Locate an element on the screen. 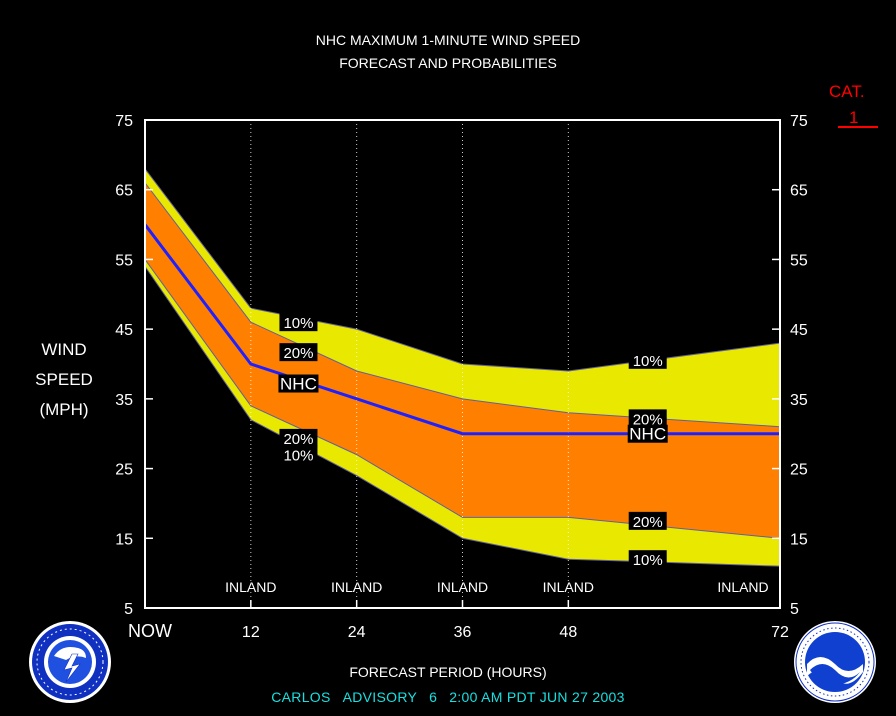  y-tick-label-right: 65 is located at coordinates (799, 191).